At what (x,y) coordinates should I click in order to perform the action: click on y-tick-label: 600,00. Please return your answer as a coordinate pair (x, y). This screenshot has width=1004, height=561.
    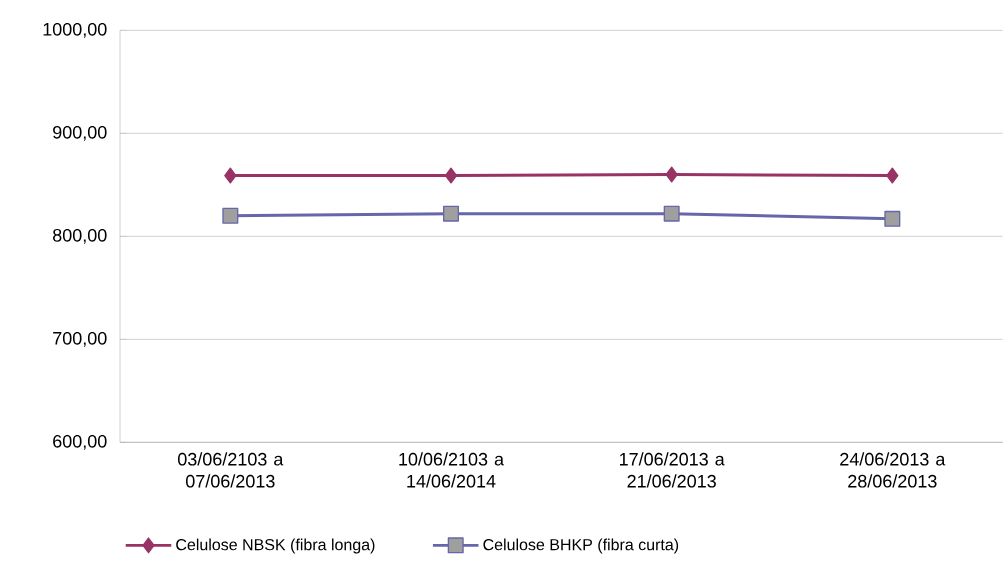
    Looking at the image, I should click on (80, 442).